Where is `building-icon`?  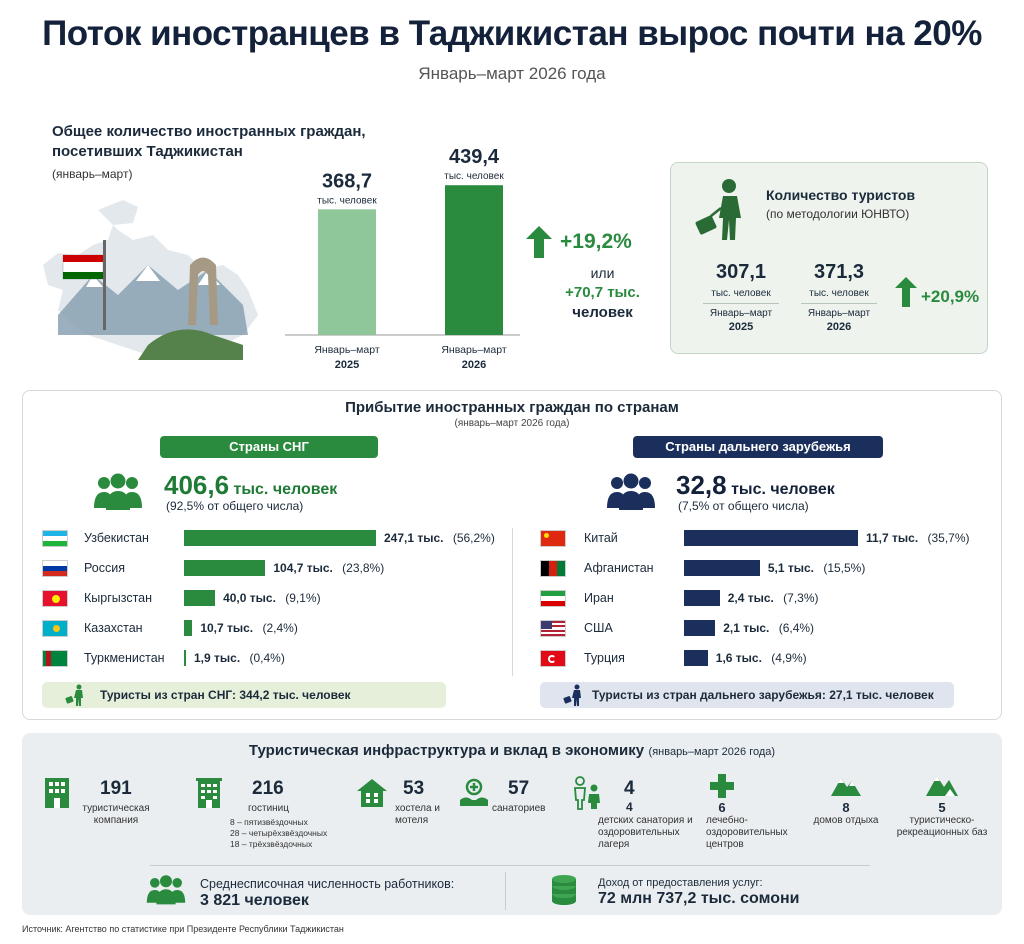 building-icon is located at coordinates (57, 793).